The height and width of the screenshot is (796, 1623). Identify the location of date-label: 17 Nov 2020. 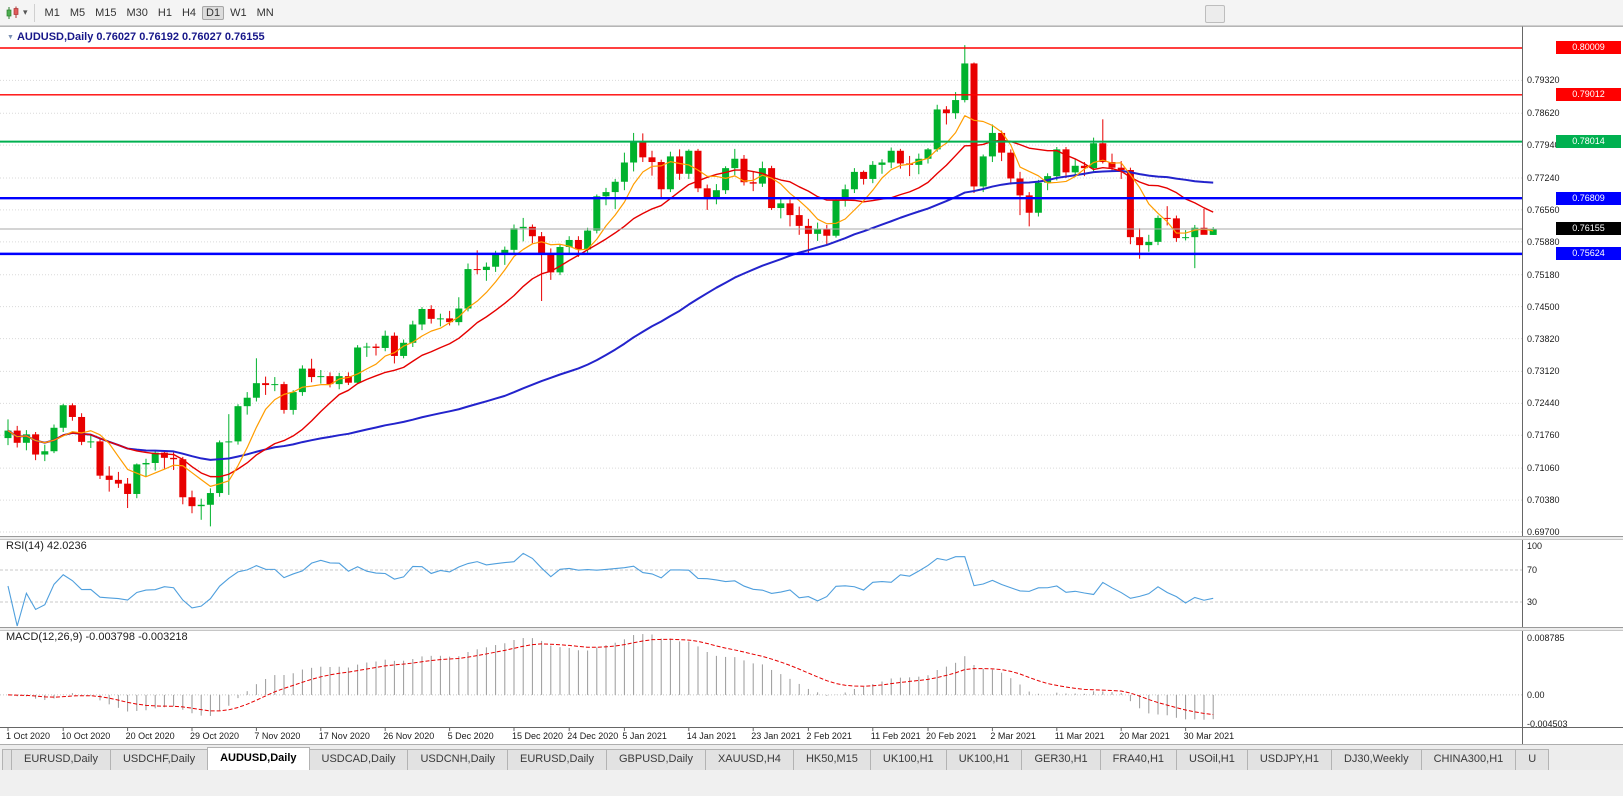
(344, 736).